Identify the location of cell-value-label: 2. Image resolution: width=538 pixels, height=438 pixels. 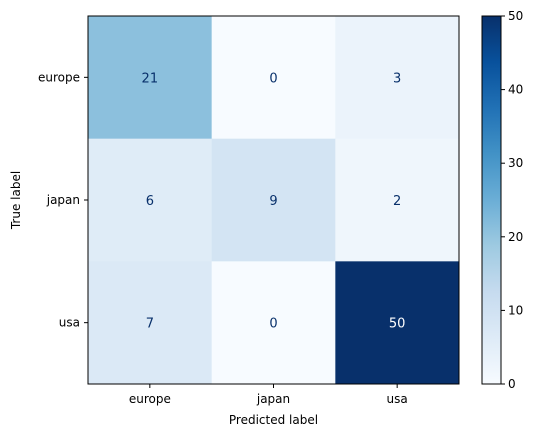
(397, 201).